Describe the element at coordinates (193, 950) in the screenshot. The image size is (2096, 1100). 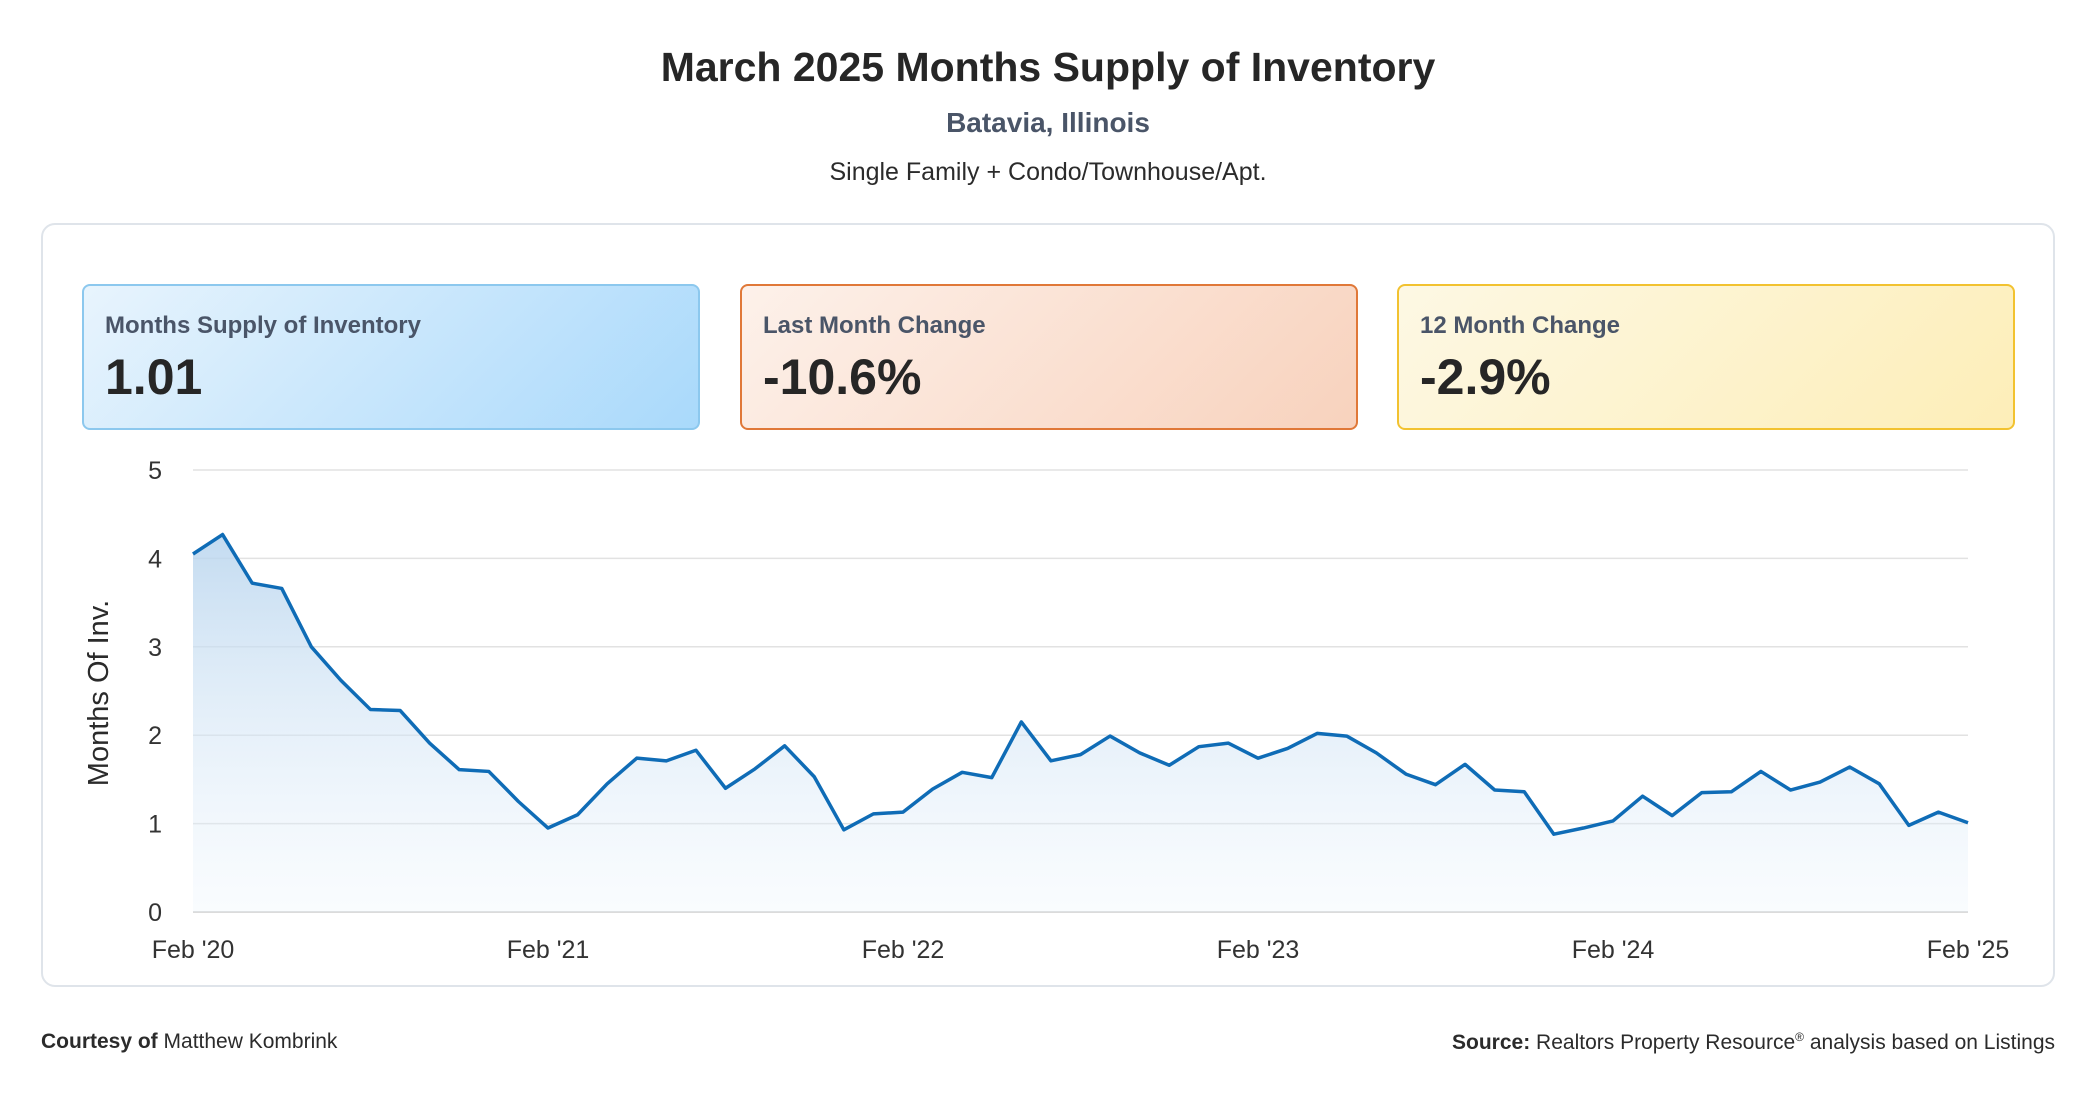
I see `x-tick-label: Feb '20` at that location.